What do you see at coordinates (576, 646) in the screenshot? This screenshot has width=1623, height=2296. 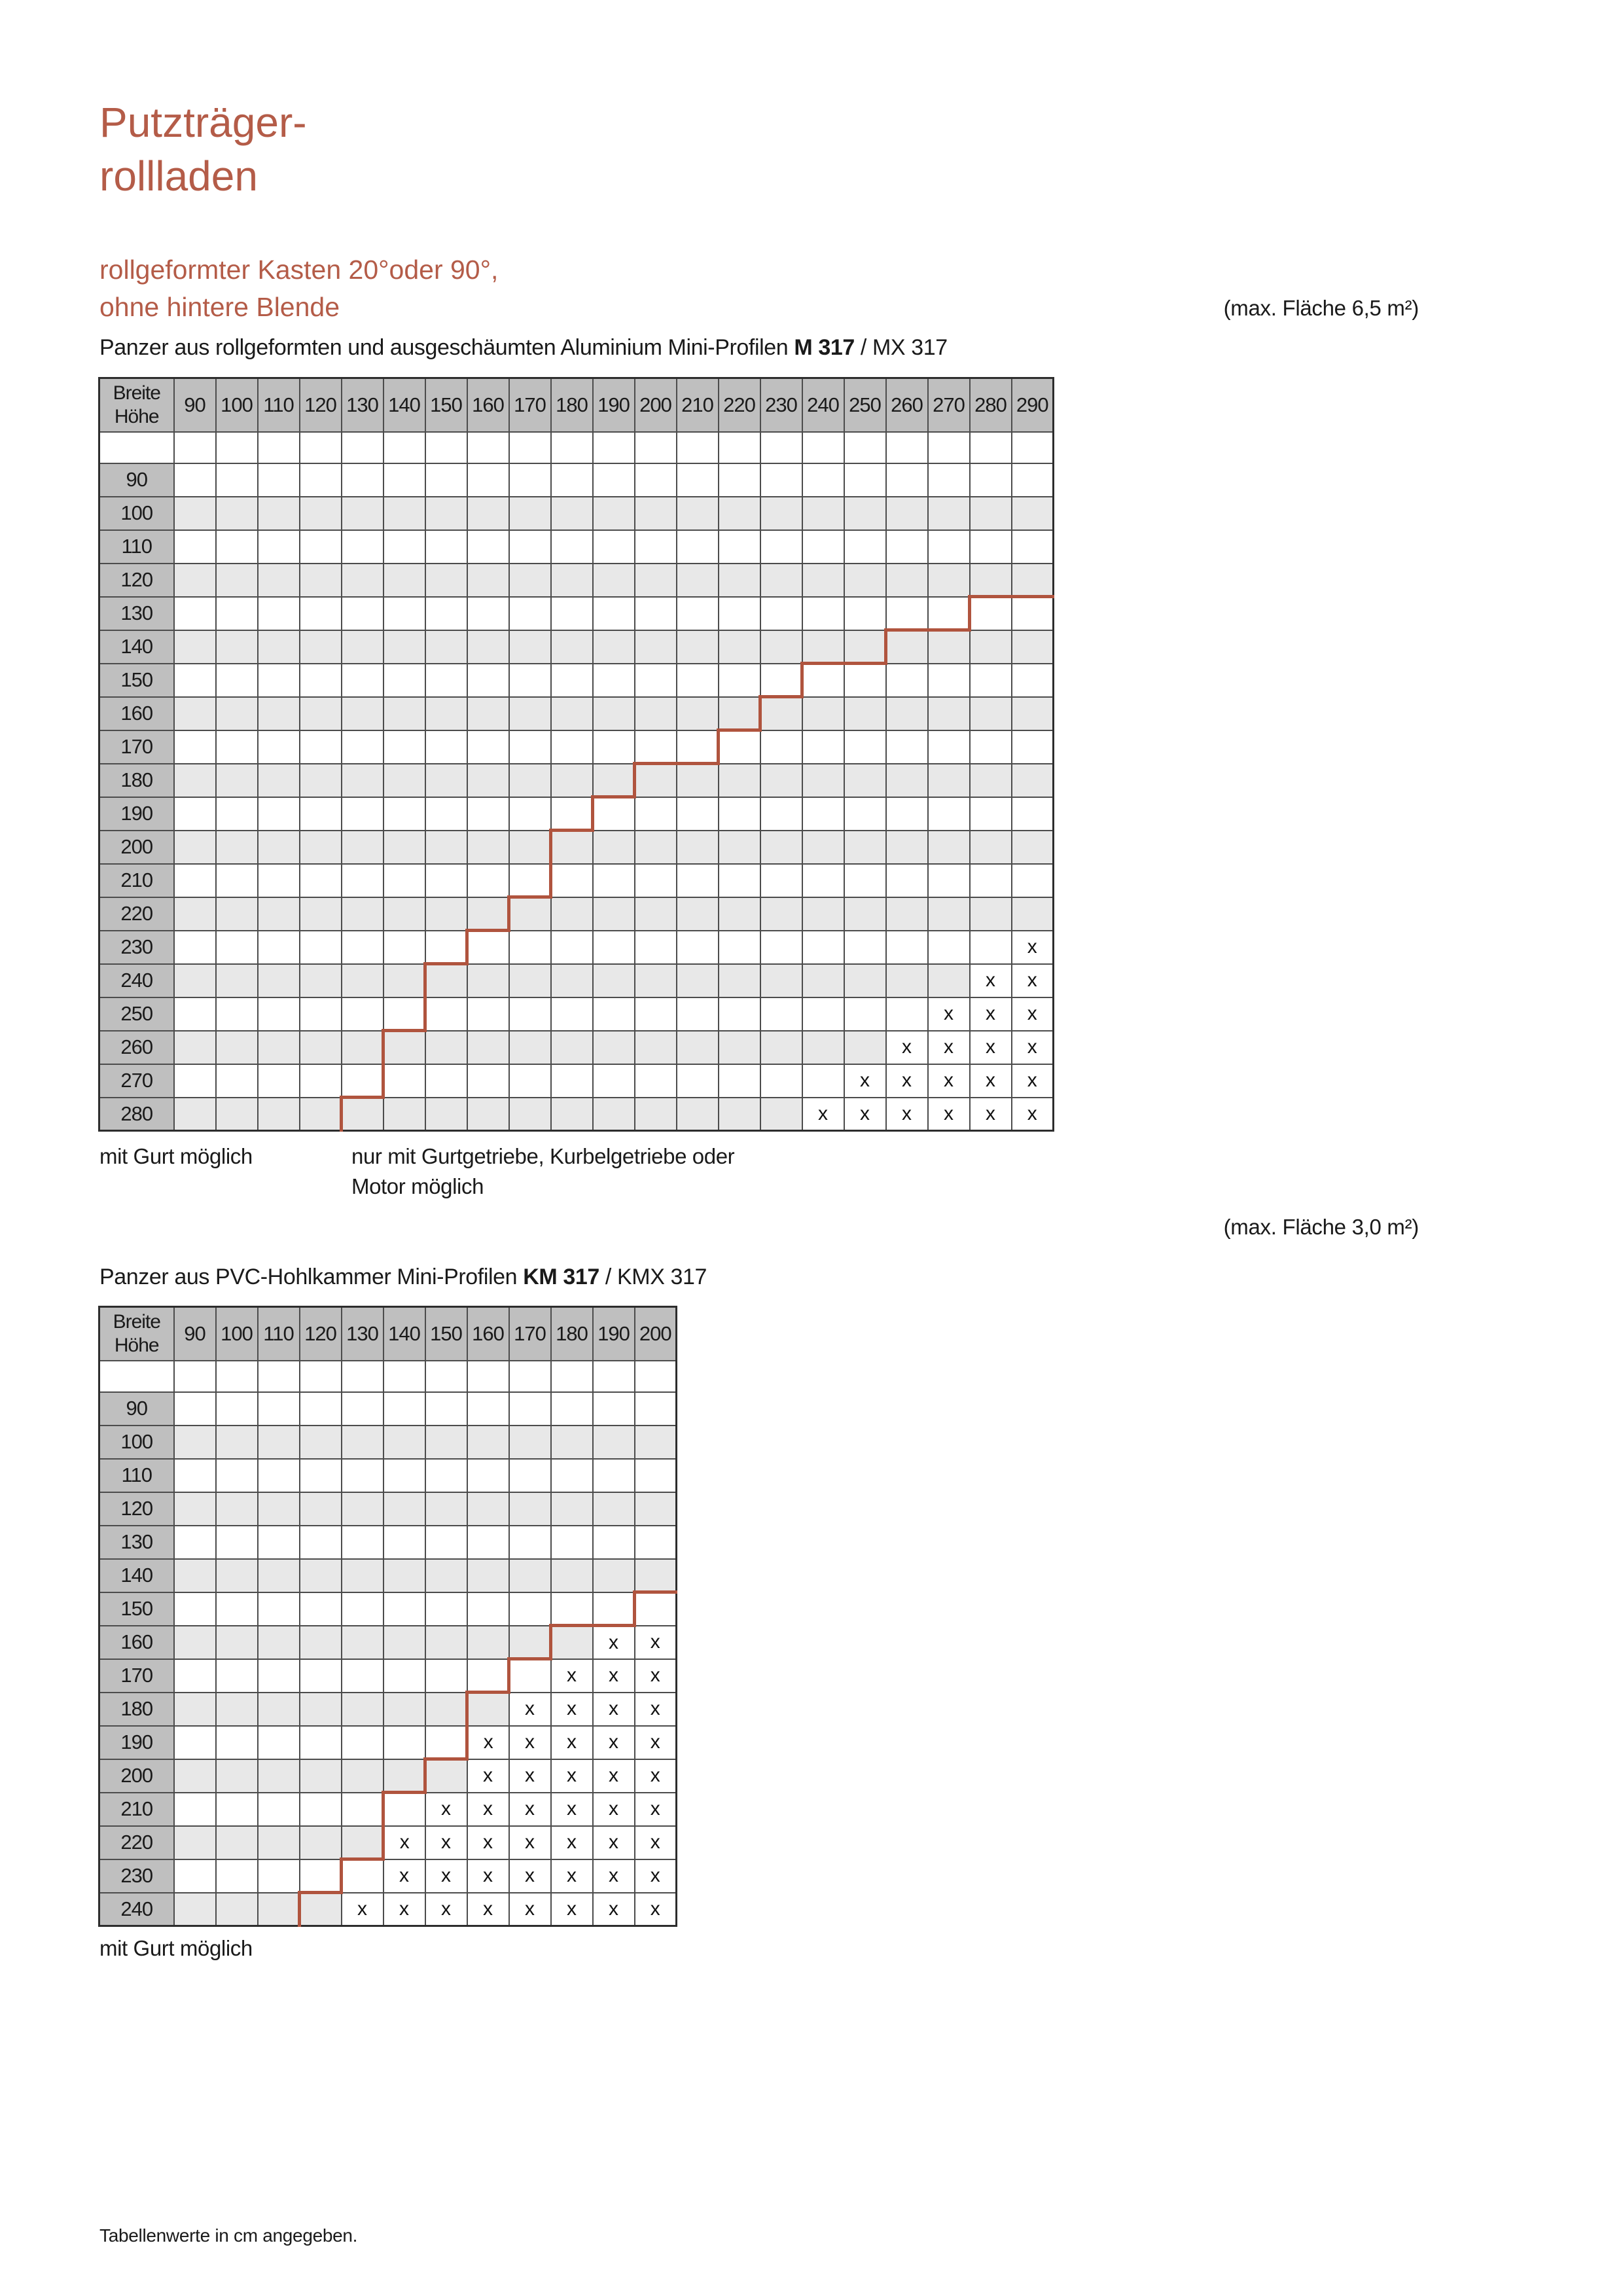 I see `table-row: 140` at bounding box center [576, 646].